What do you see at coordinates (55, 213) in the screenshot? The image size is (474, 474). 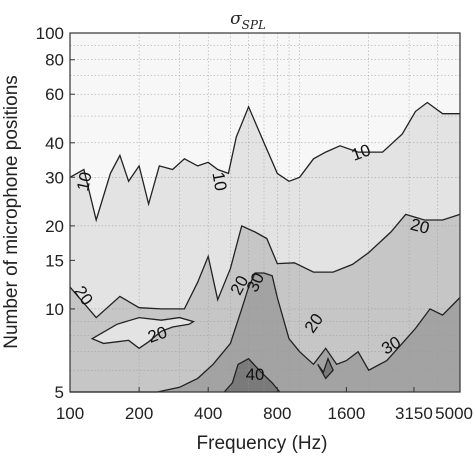 I see `y-axis-ticks: 5 10 15 20 30 40 60 80 100` at bounding box center [55, 213].